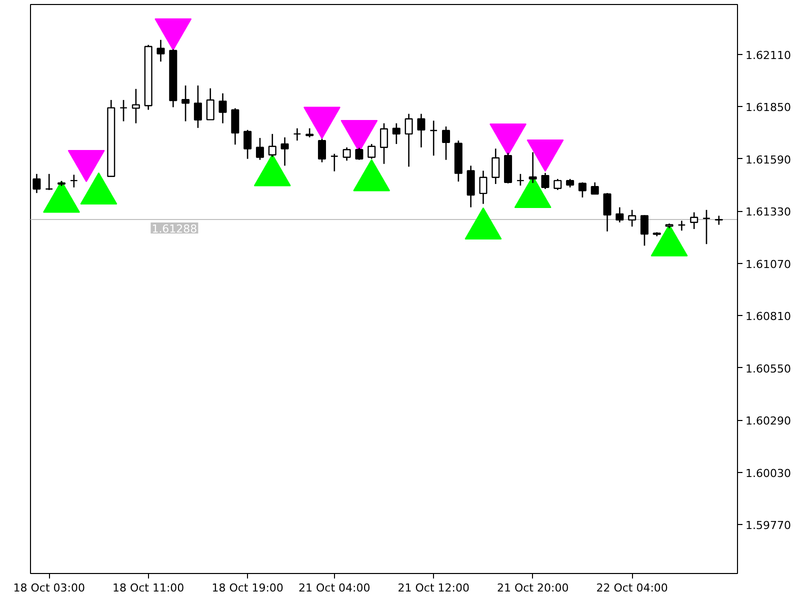 Image resolution: width=800 pixels, height=600 pixels. Describe the element at coordinates (768, 473) in the screenshot. I see `y-tick-label: 1.60030` at that location.